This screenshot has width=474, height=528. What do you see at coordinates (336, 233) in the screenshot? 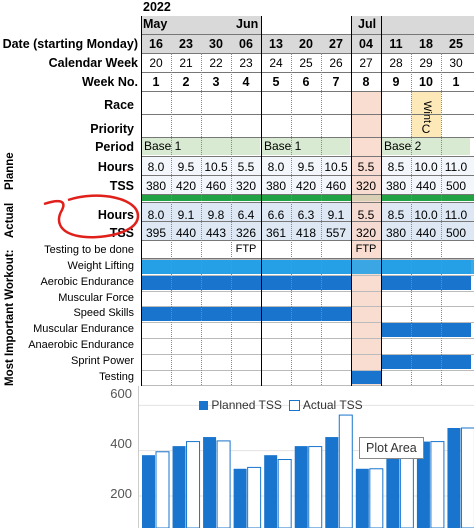
I see `actual-tss-cell: 557` at bounding box center [336, 233].